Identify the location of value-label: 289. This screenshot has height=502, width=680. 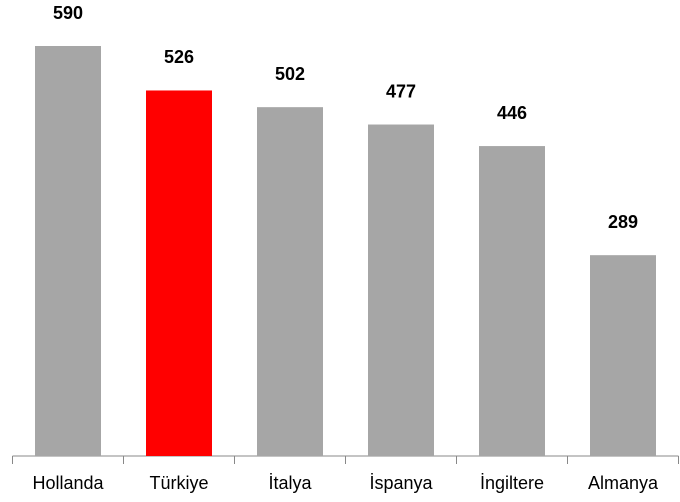
(623, 222).